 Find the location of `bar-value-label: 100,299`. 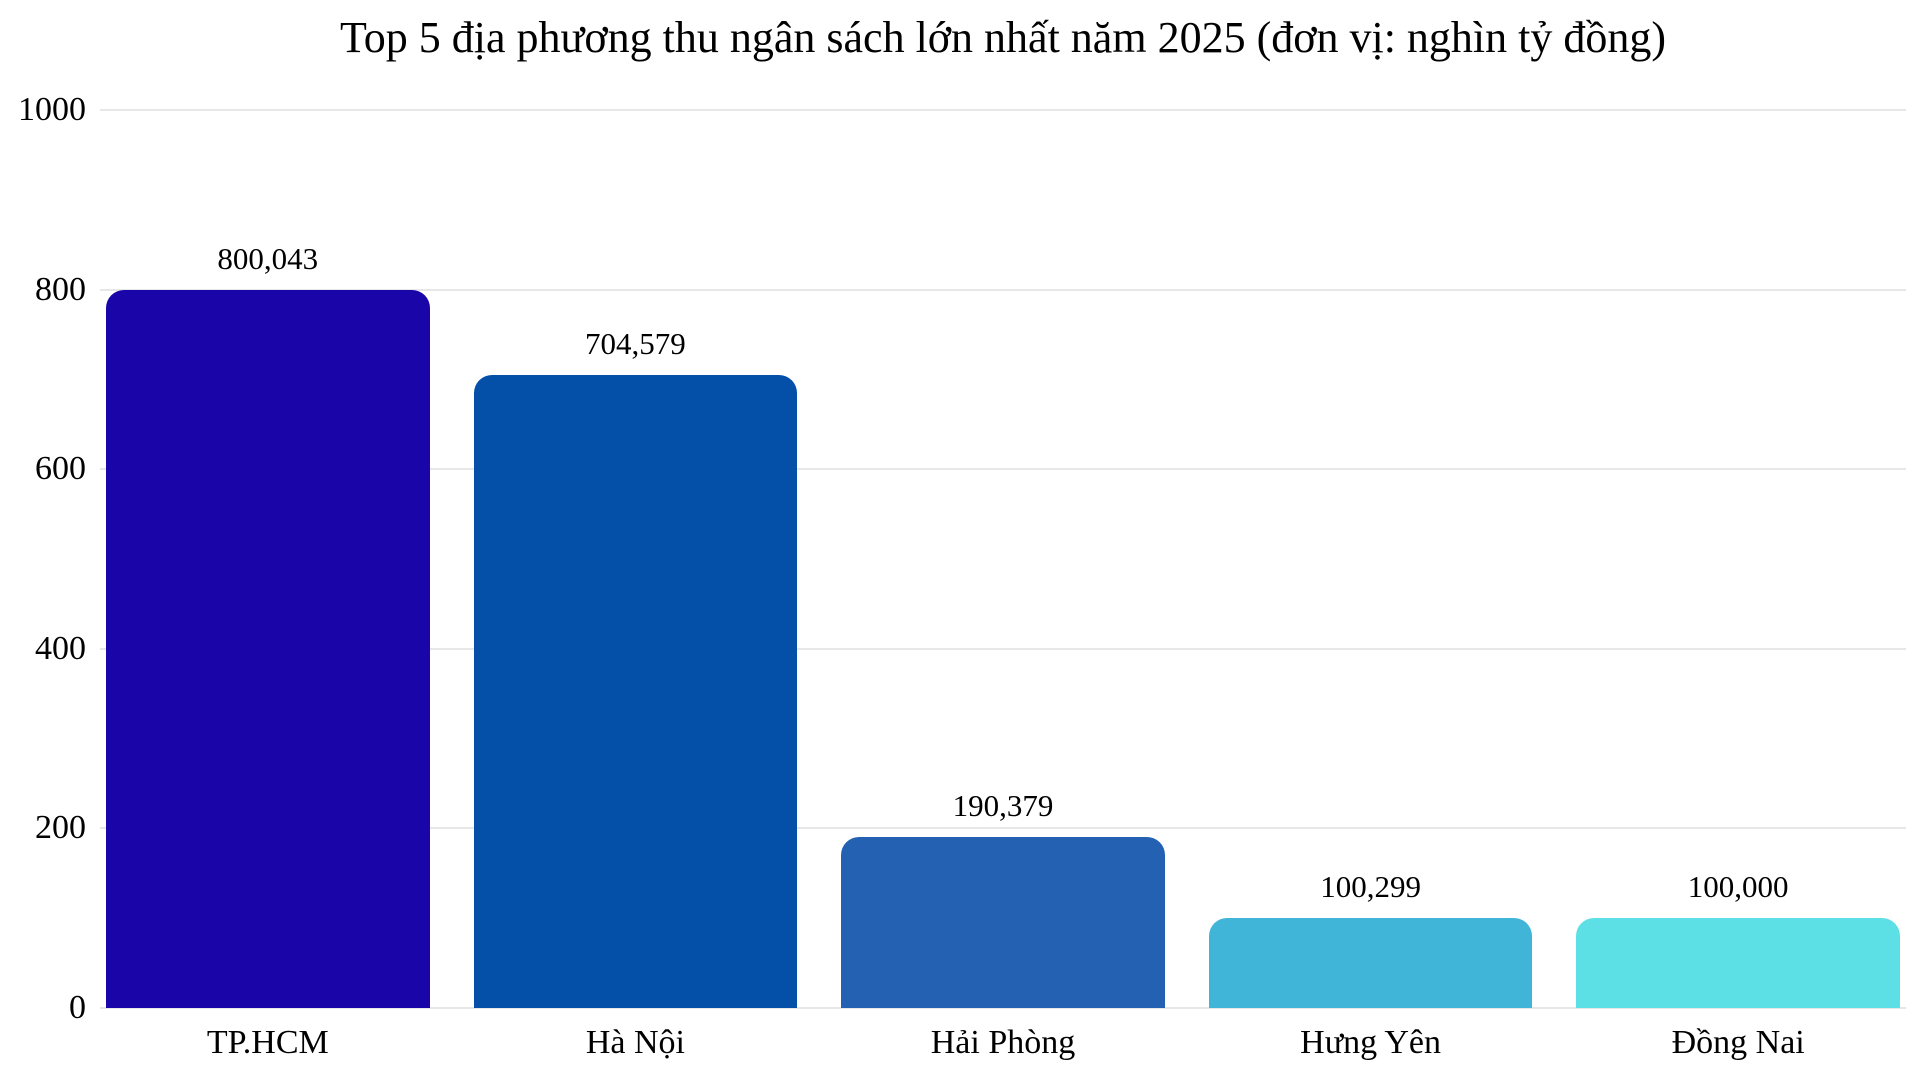

bar-value-label: 100,299 is located at coordinates (1370, 886).